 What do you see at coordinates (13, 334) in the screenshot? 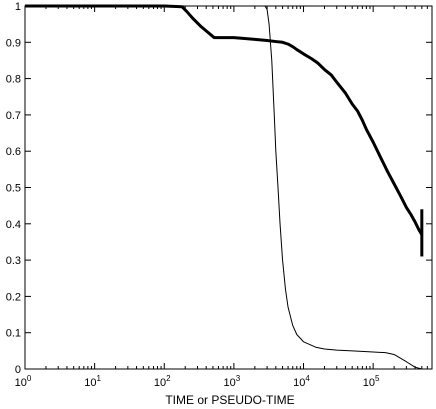
I see `y-tick-label: 0.1` at bounding box center [13, 334].